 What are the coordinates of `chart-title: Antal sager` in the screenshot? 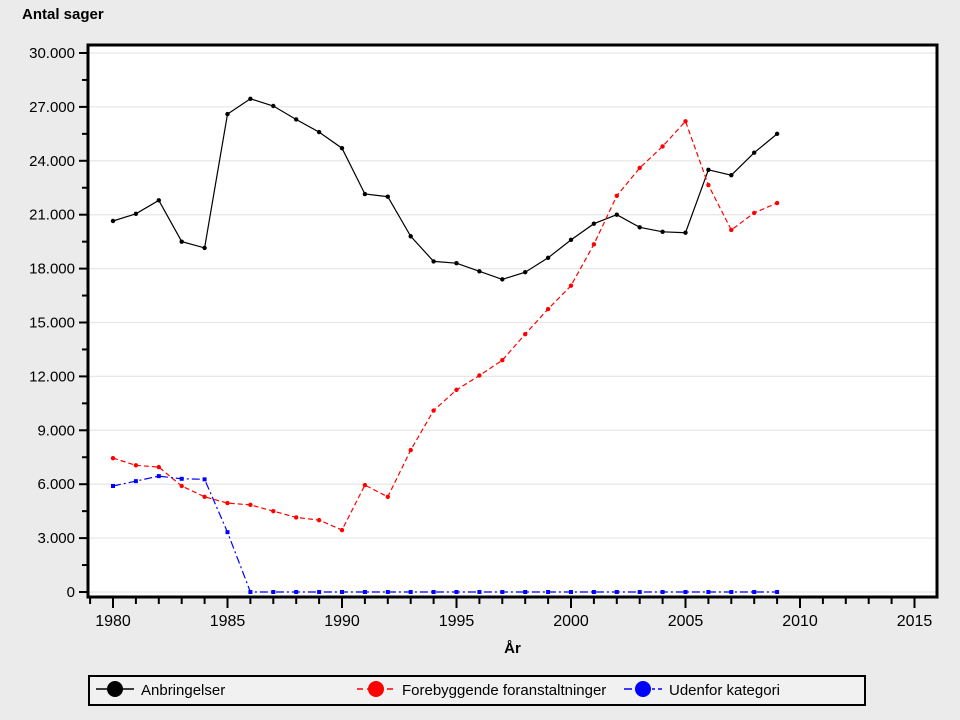 It's located at (63, 14).